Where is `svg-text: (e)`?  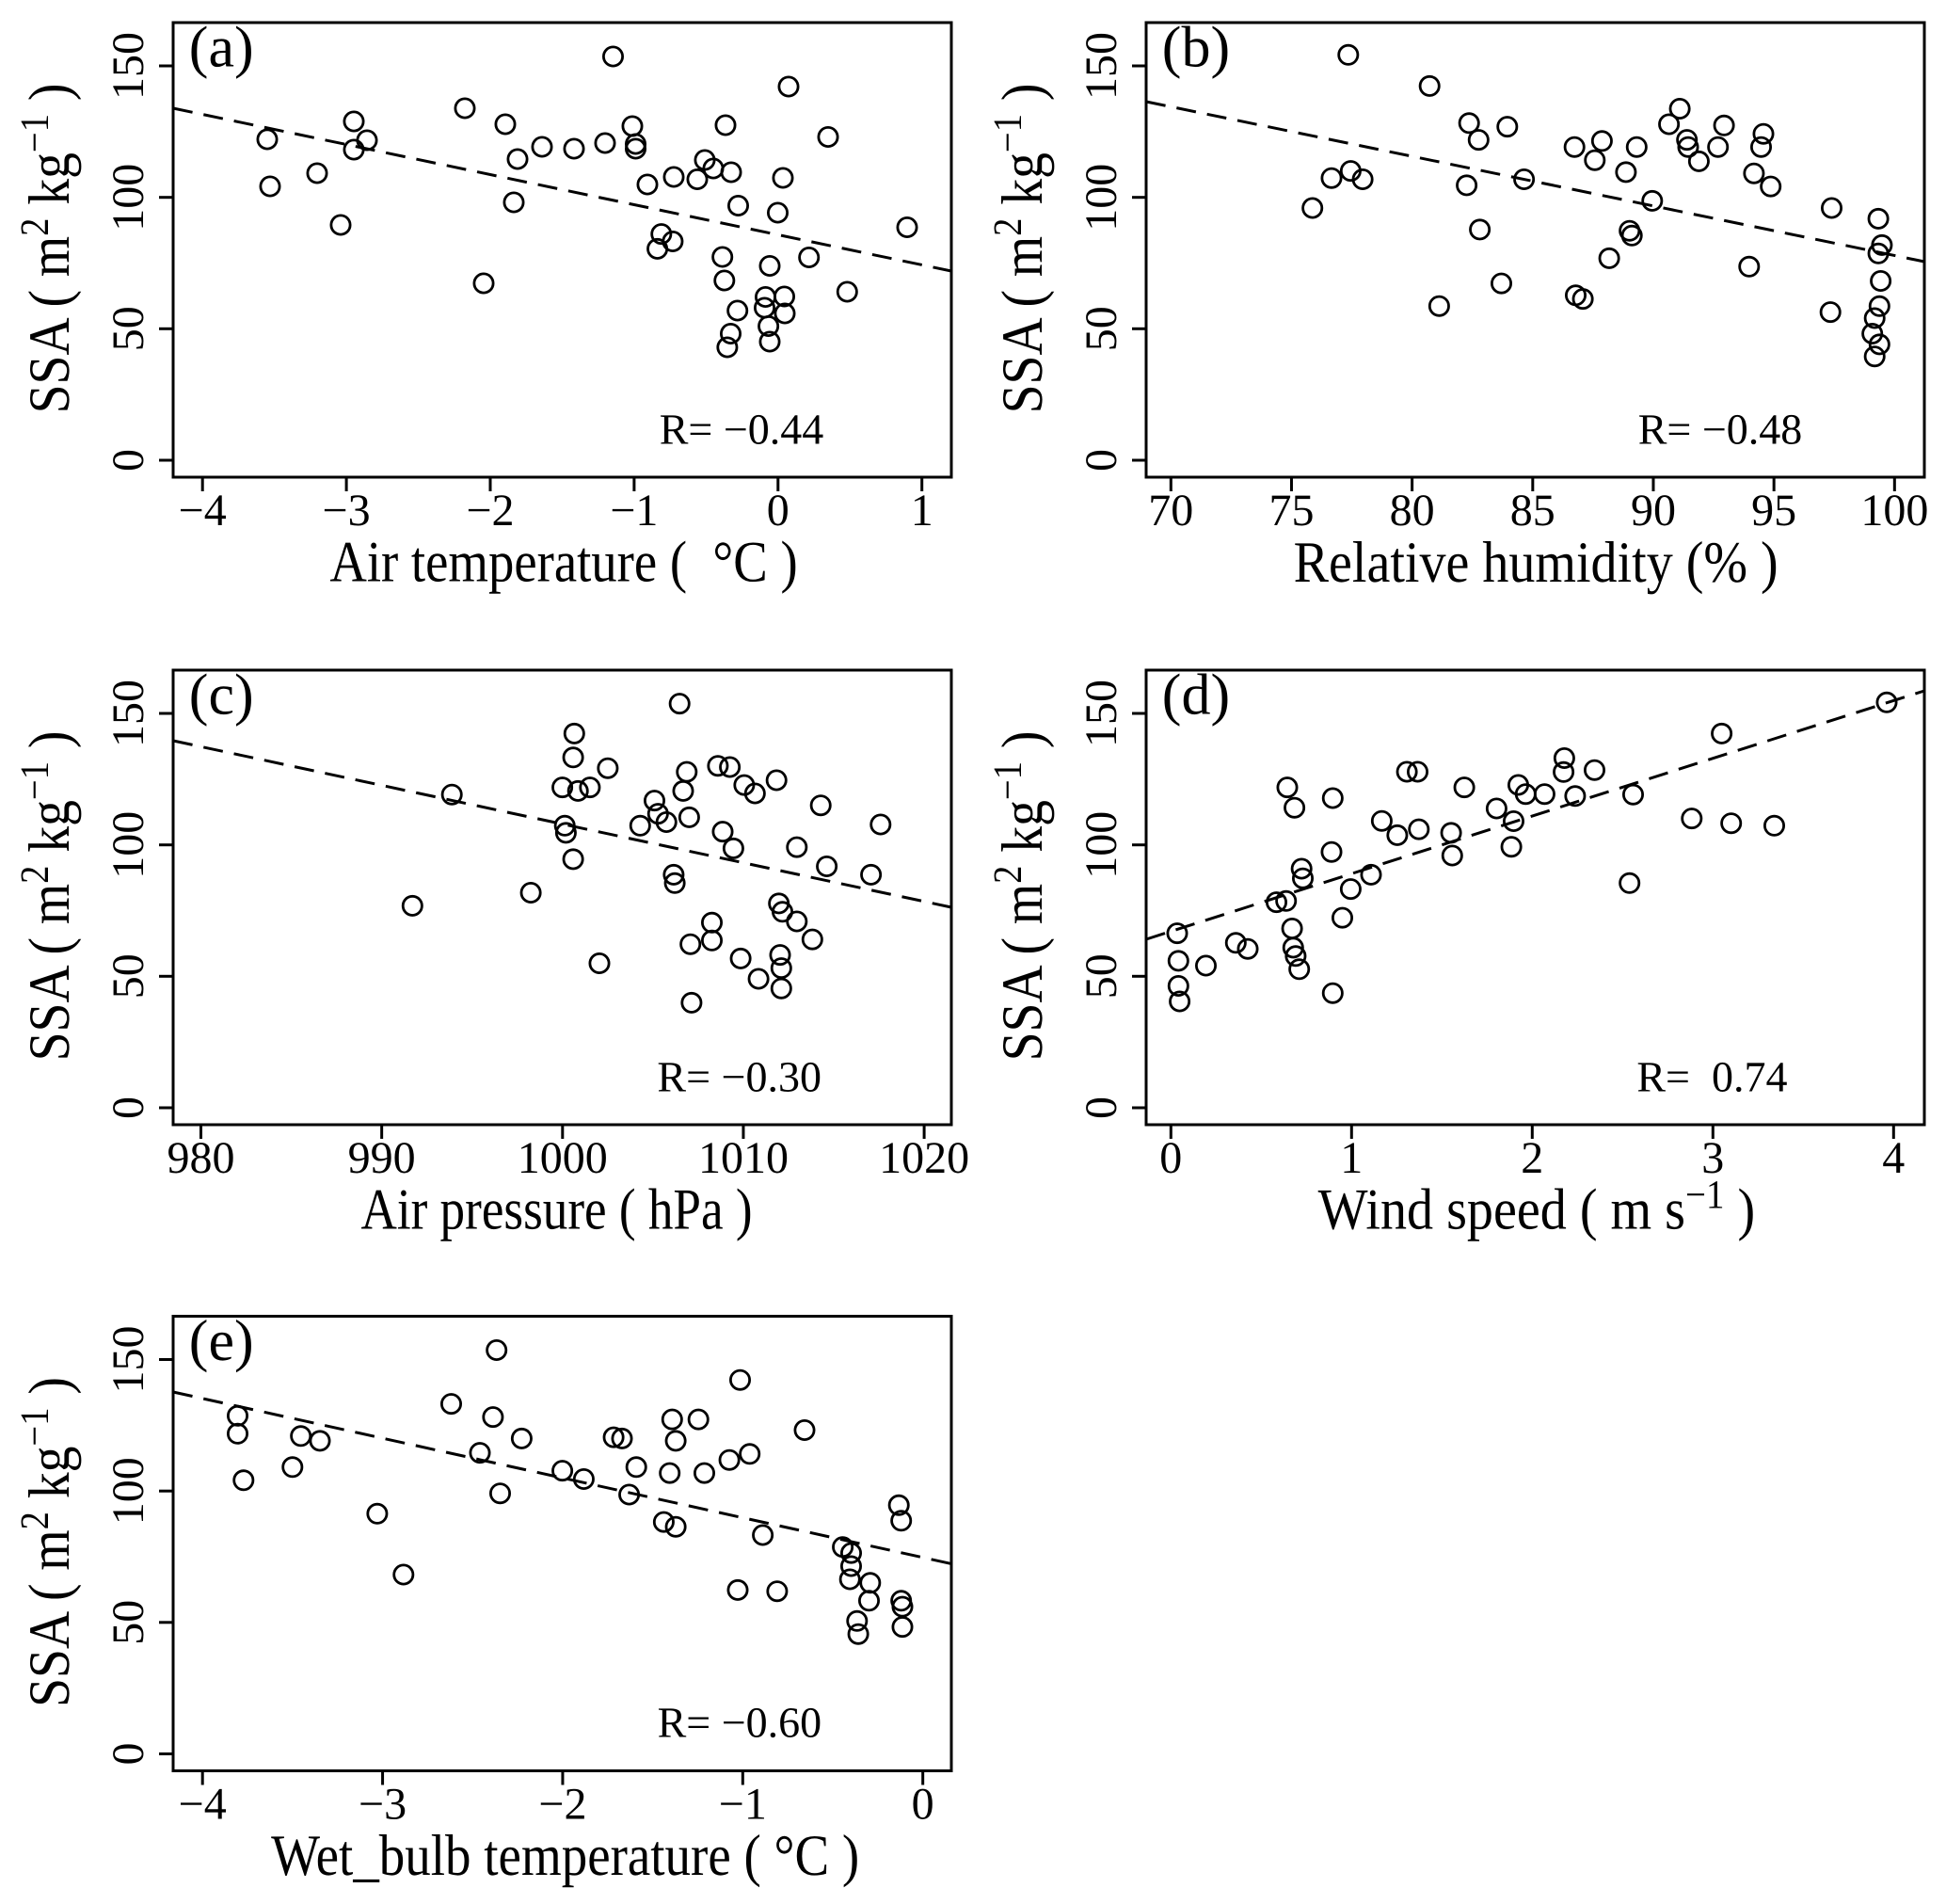 svg-text: (e) is located at coordinates (221, 1341).